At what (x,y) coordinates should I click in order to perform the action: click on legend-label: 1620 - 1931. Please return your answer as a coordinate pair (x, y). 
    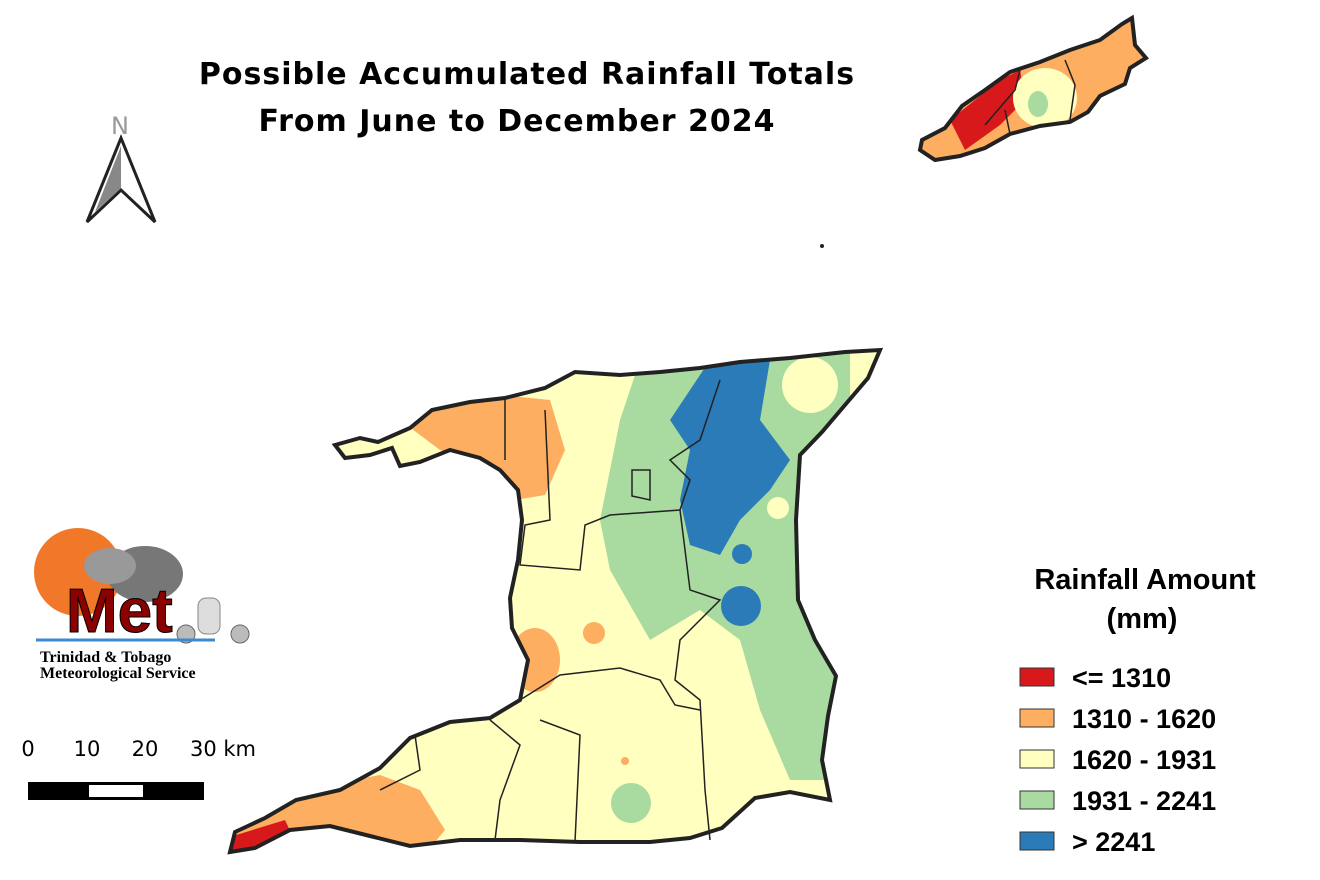
    Looking at the image, I should click on (1144, 760).